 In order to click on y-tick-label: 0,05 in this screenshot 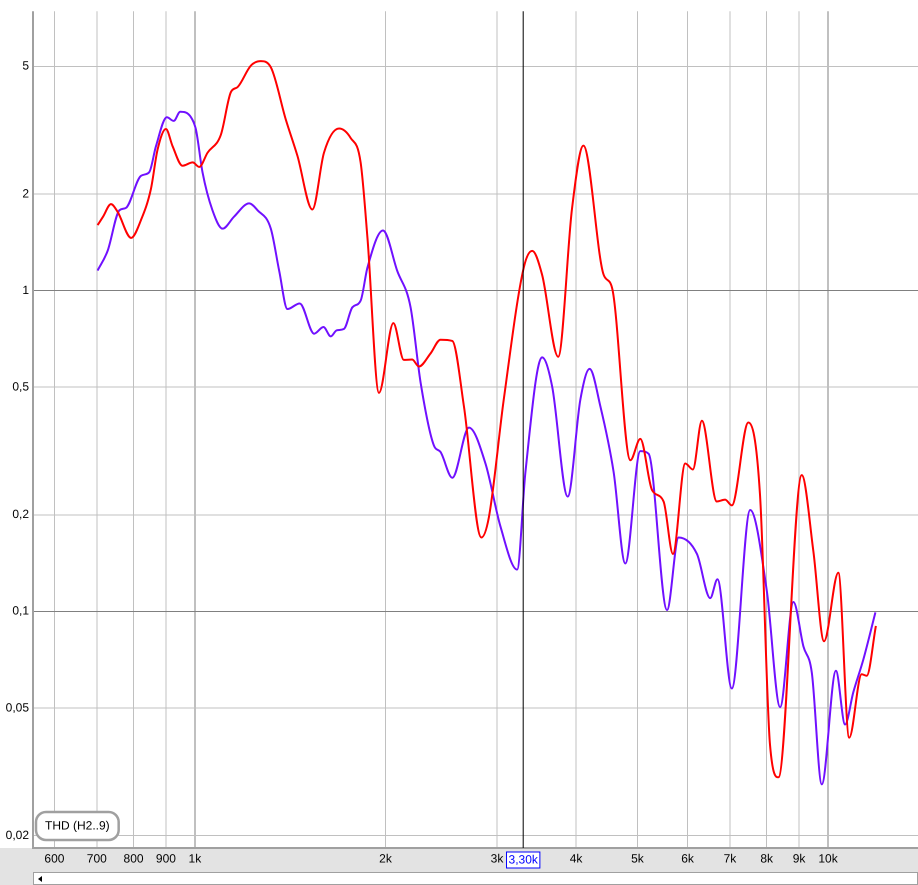, I will do `click(18, 707)`.